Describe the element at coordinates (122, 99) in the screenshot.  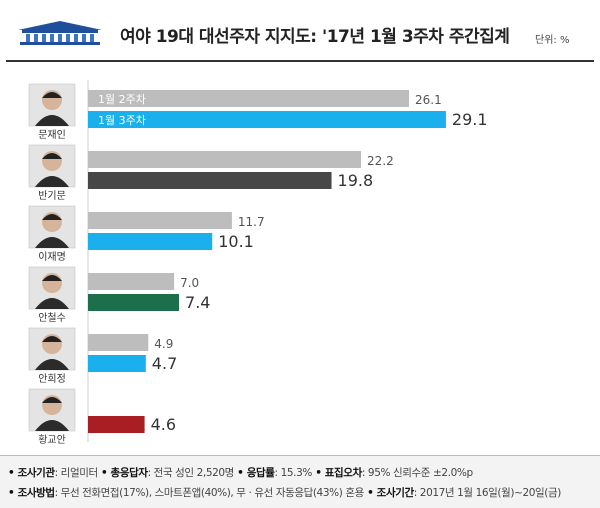
I see `legend-inline-label: 1월 2주차` at that location.